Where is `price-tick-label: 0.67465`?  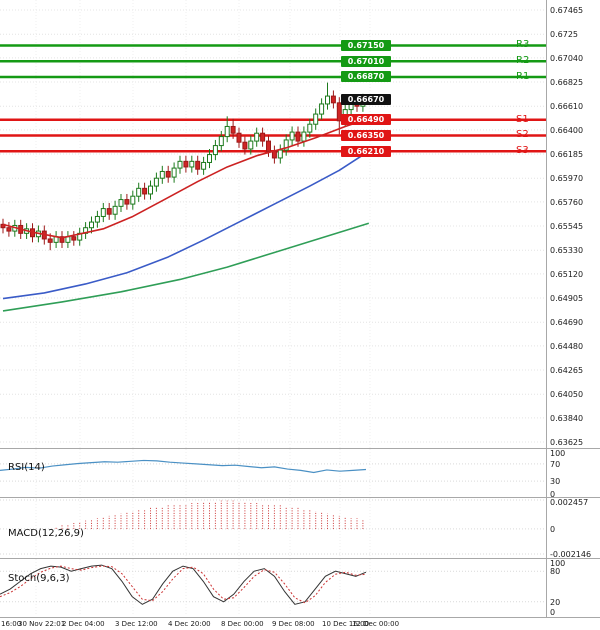
price-tick-label: 0.67465 is located at coordinates (567, 10).